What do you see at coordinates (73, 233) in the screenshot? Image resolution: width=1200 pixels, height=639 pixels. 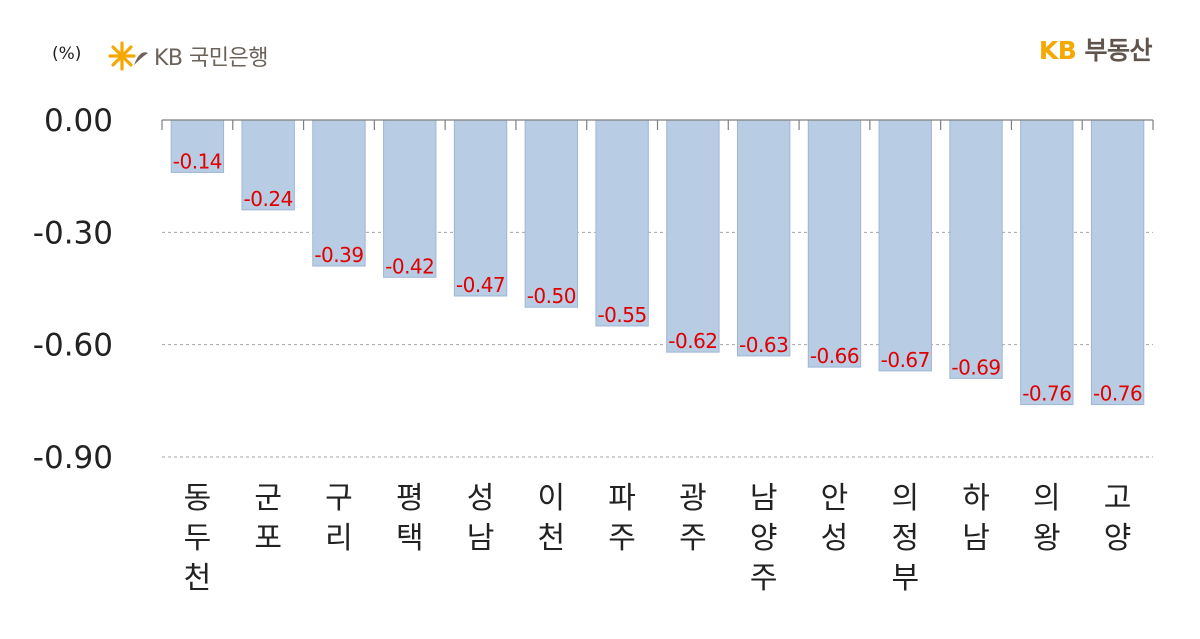 I see `y-tick-label: -0.30` at bounding box center [73, 233].